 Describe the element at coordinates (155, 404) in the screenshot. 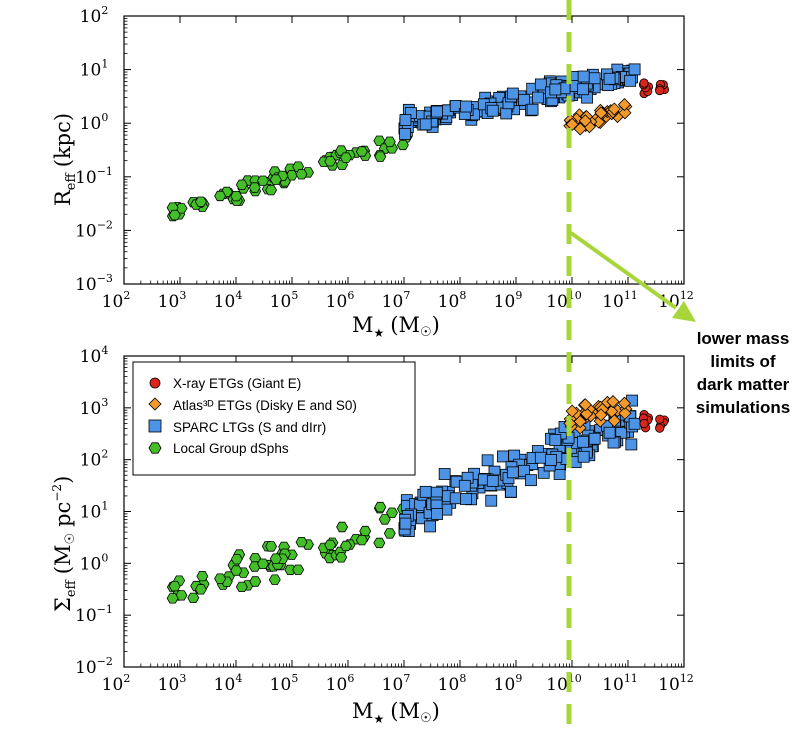

I see `legend-atlas-marker` at that location.